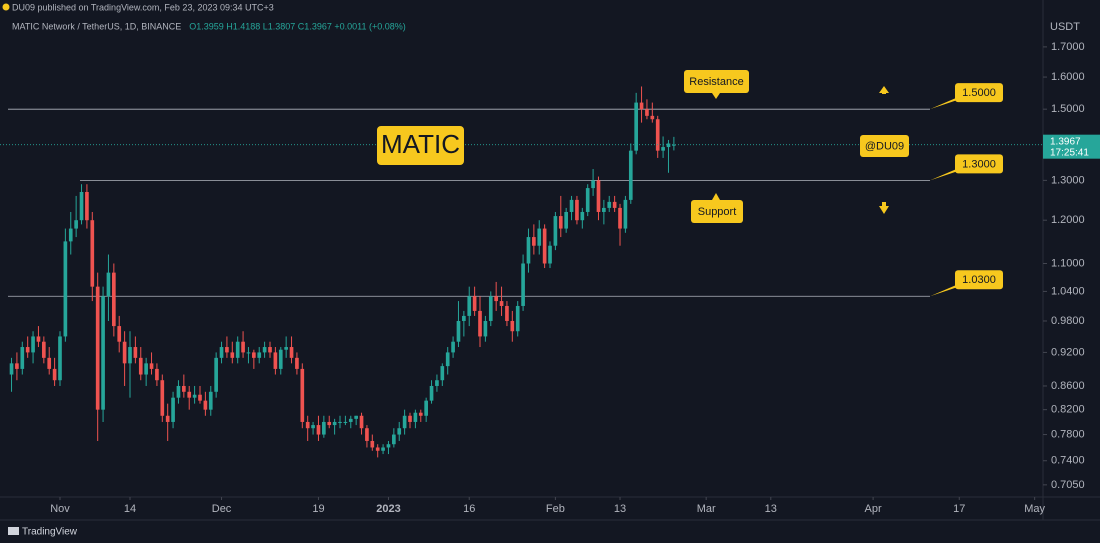  I want to click on y-tick-label: 0.7400, so click(1068, 461).